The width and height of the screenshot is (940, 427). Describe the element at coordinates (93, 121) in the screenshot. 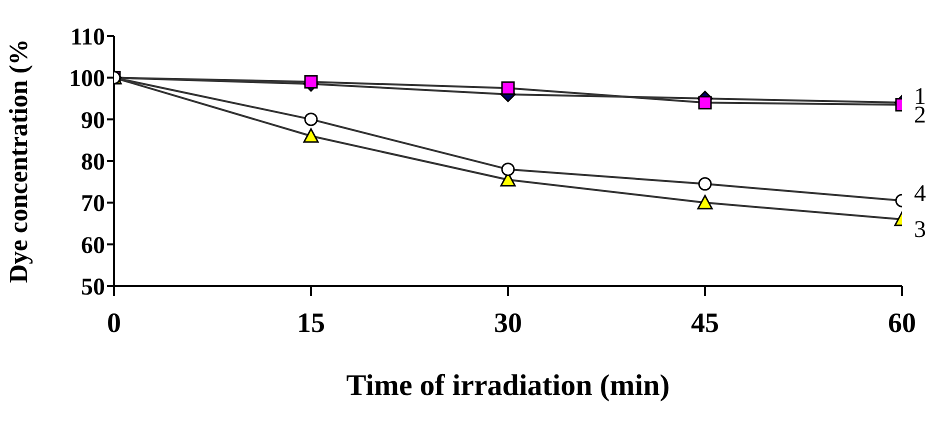

I see `y-tick-label: 90` at that location.